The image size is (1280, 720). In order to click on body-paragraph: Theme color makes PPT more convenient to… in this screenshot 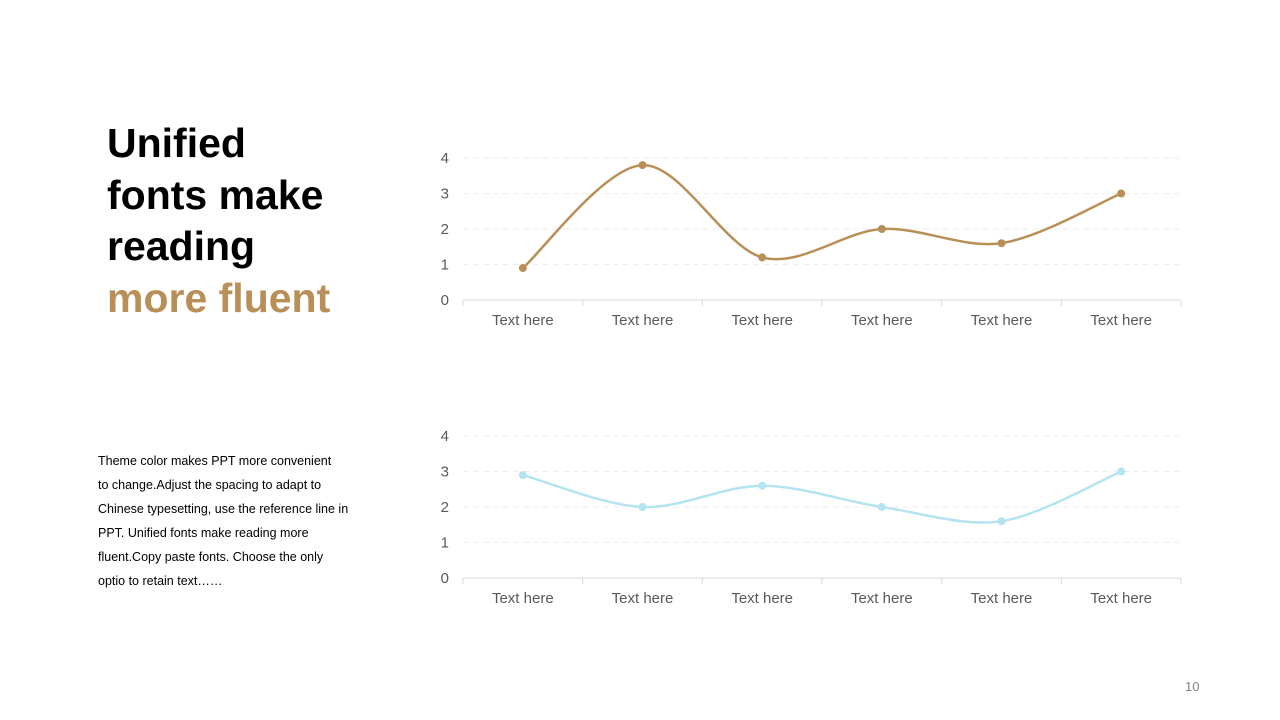, I will do `click(235, 521)`.